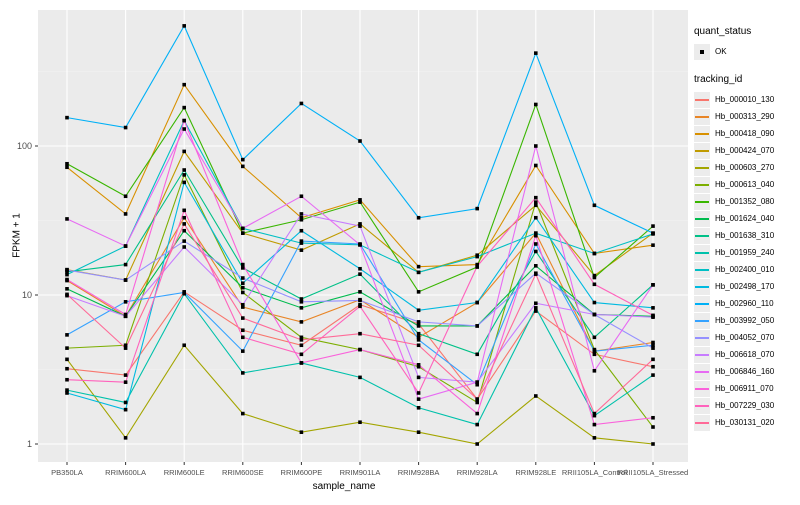 Image resolution: width=800 pixels, height=505 pixels. I want to click on legend-item-label: Hb_000418_090, so click(745, 133).